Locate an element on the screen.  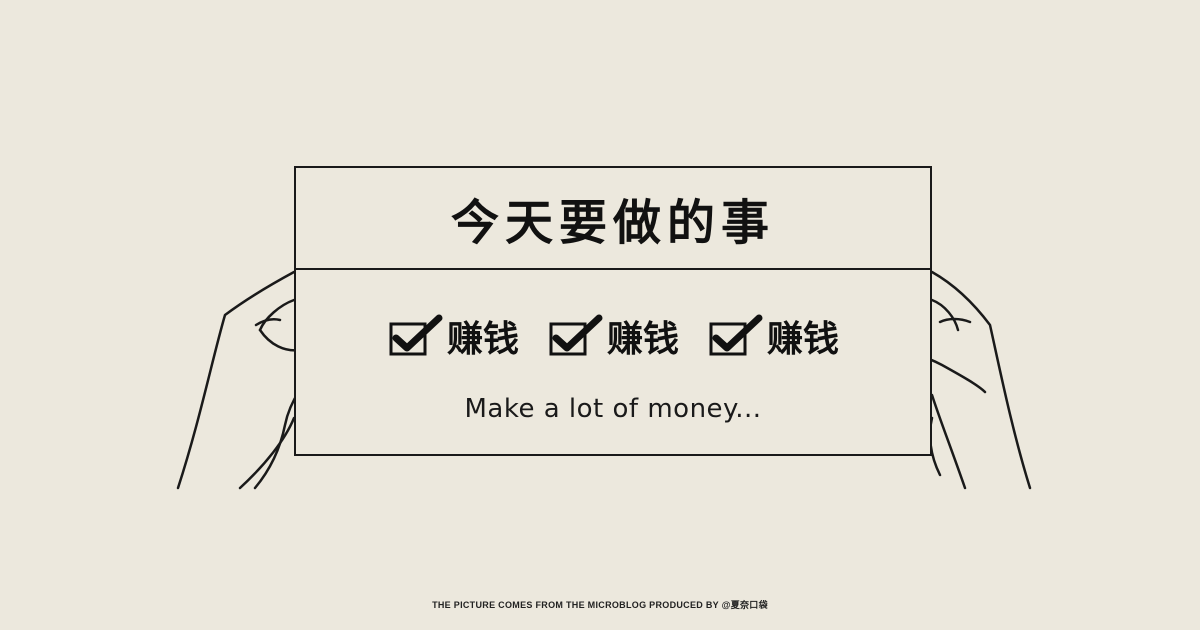
sign-title: 今天要做的事 is located at coordinates (612, 223).